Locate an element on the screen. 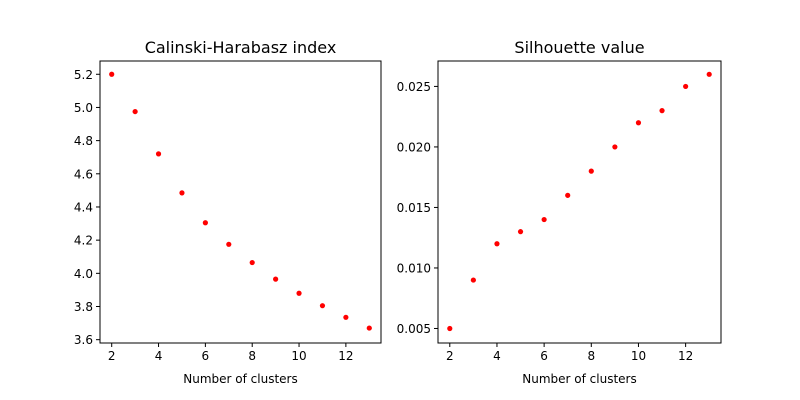 The width and height of the screenshot is (800, 400). y-tick-label: 0.020 is located at coordinates (414, 147).